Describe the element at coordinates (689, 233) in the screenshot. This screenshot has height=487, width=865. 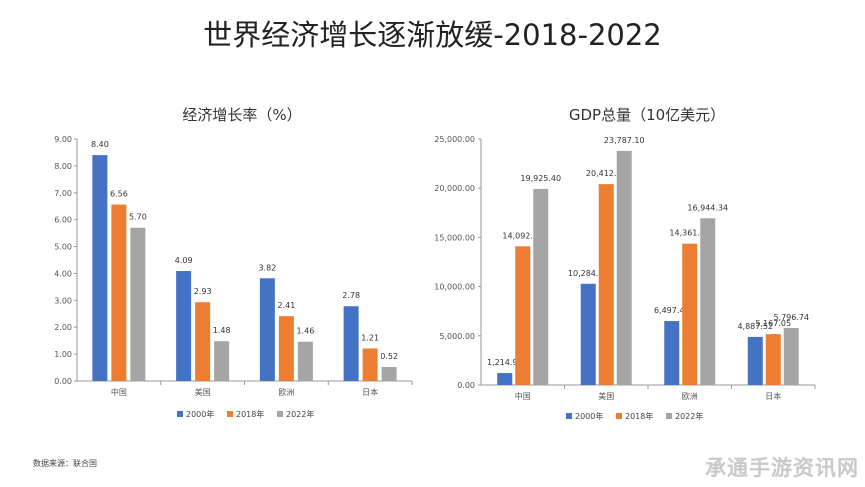
I see `data-label: 14,361.46` at that location.